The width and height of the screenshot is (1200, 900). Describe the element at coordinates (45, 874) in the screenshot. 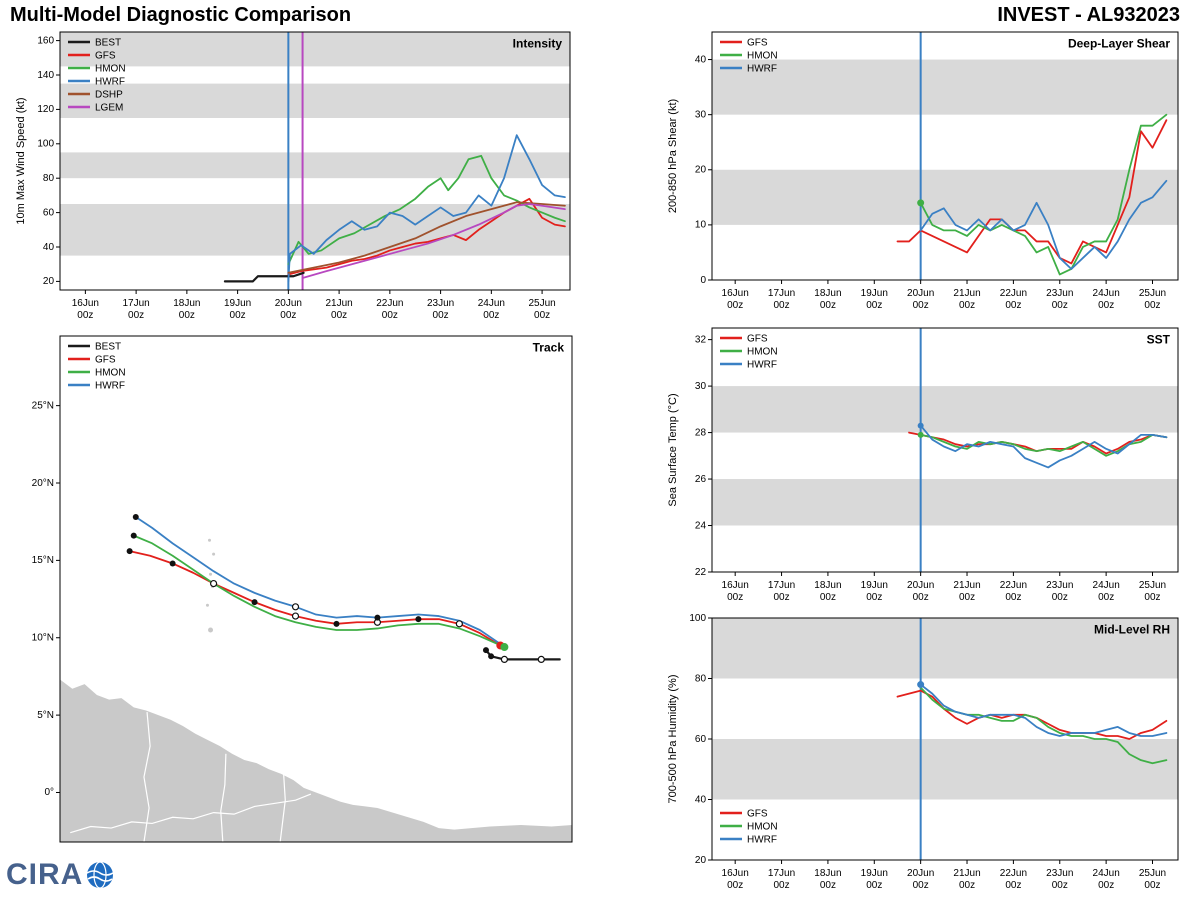

I see `cira-logo-text: CIRA` at that location.